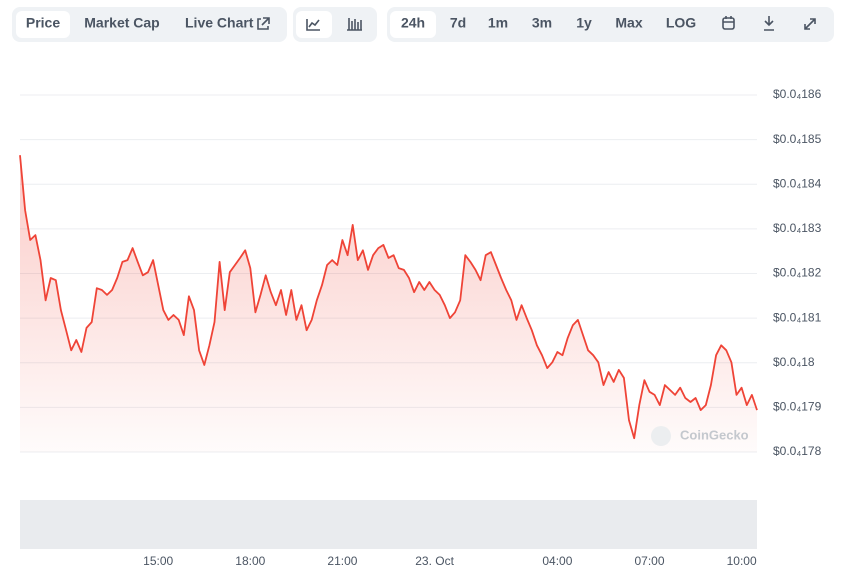 This screenshot has height=573, width=846. What do you see at coordinates (584, 23) in the screenshot?
I see `range: 1y` at bounding box center [584, 23].